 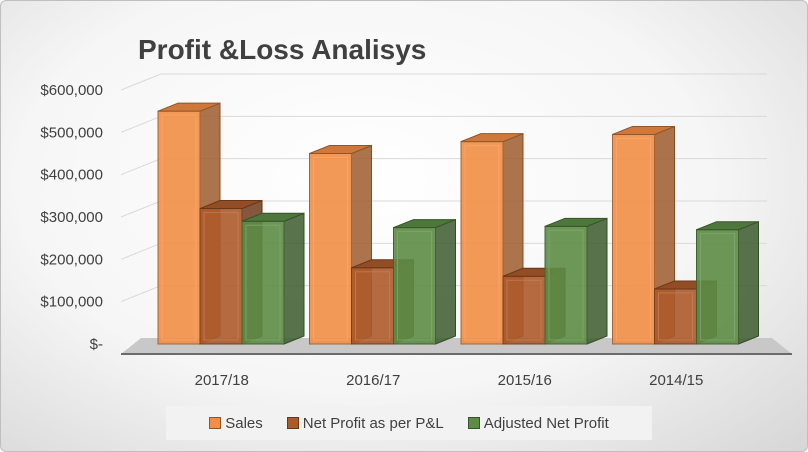 I want to click on y-tick-label: $100,000, so click(x=71, y=302).